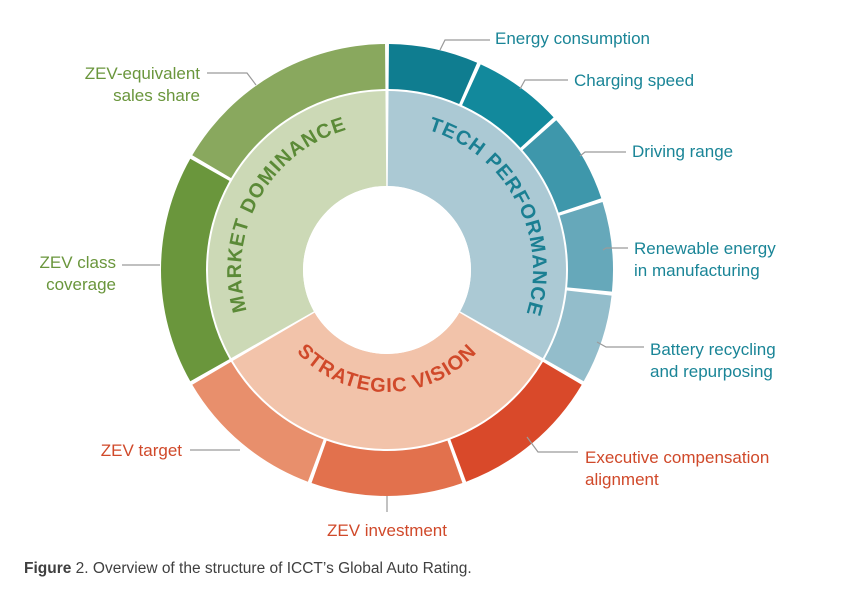 The height and width of the screenshot is (600, 846). What do you see at coordinates (48, 568) in the screenshot?
I see `caption-label: Figure` at bounding box center [48, 568].